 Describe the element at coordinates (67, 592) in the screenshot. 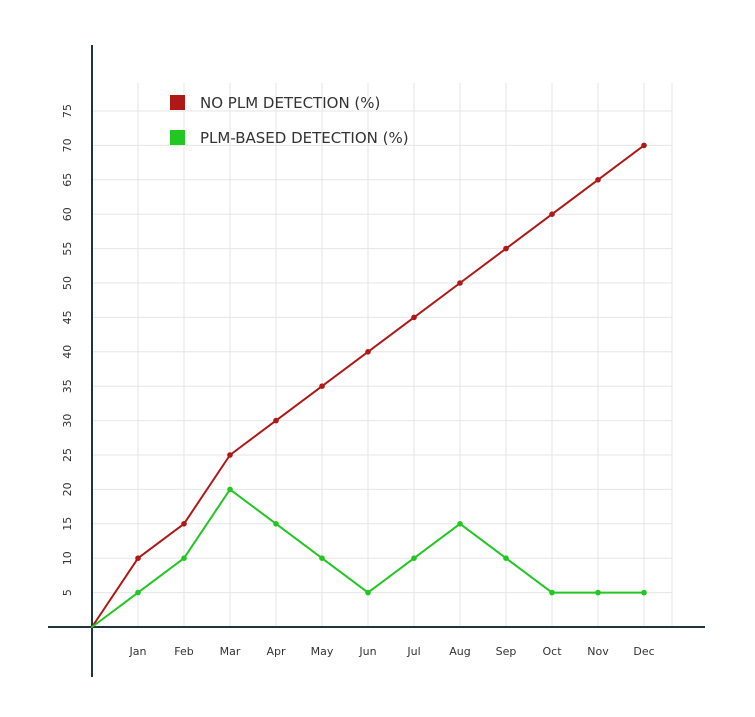

I see `y-tick-label: 5` at that location.